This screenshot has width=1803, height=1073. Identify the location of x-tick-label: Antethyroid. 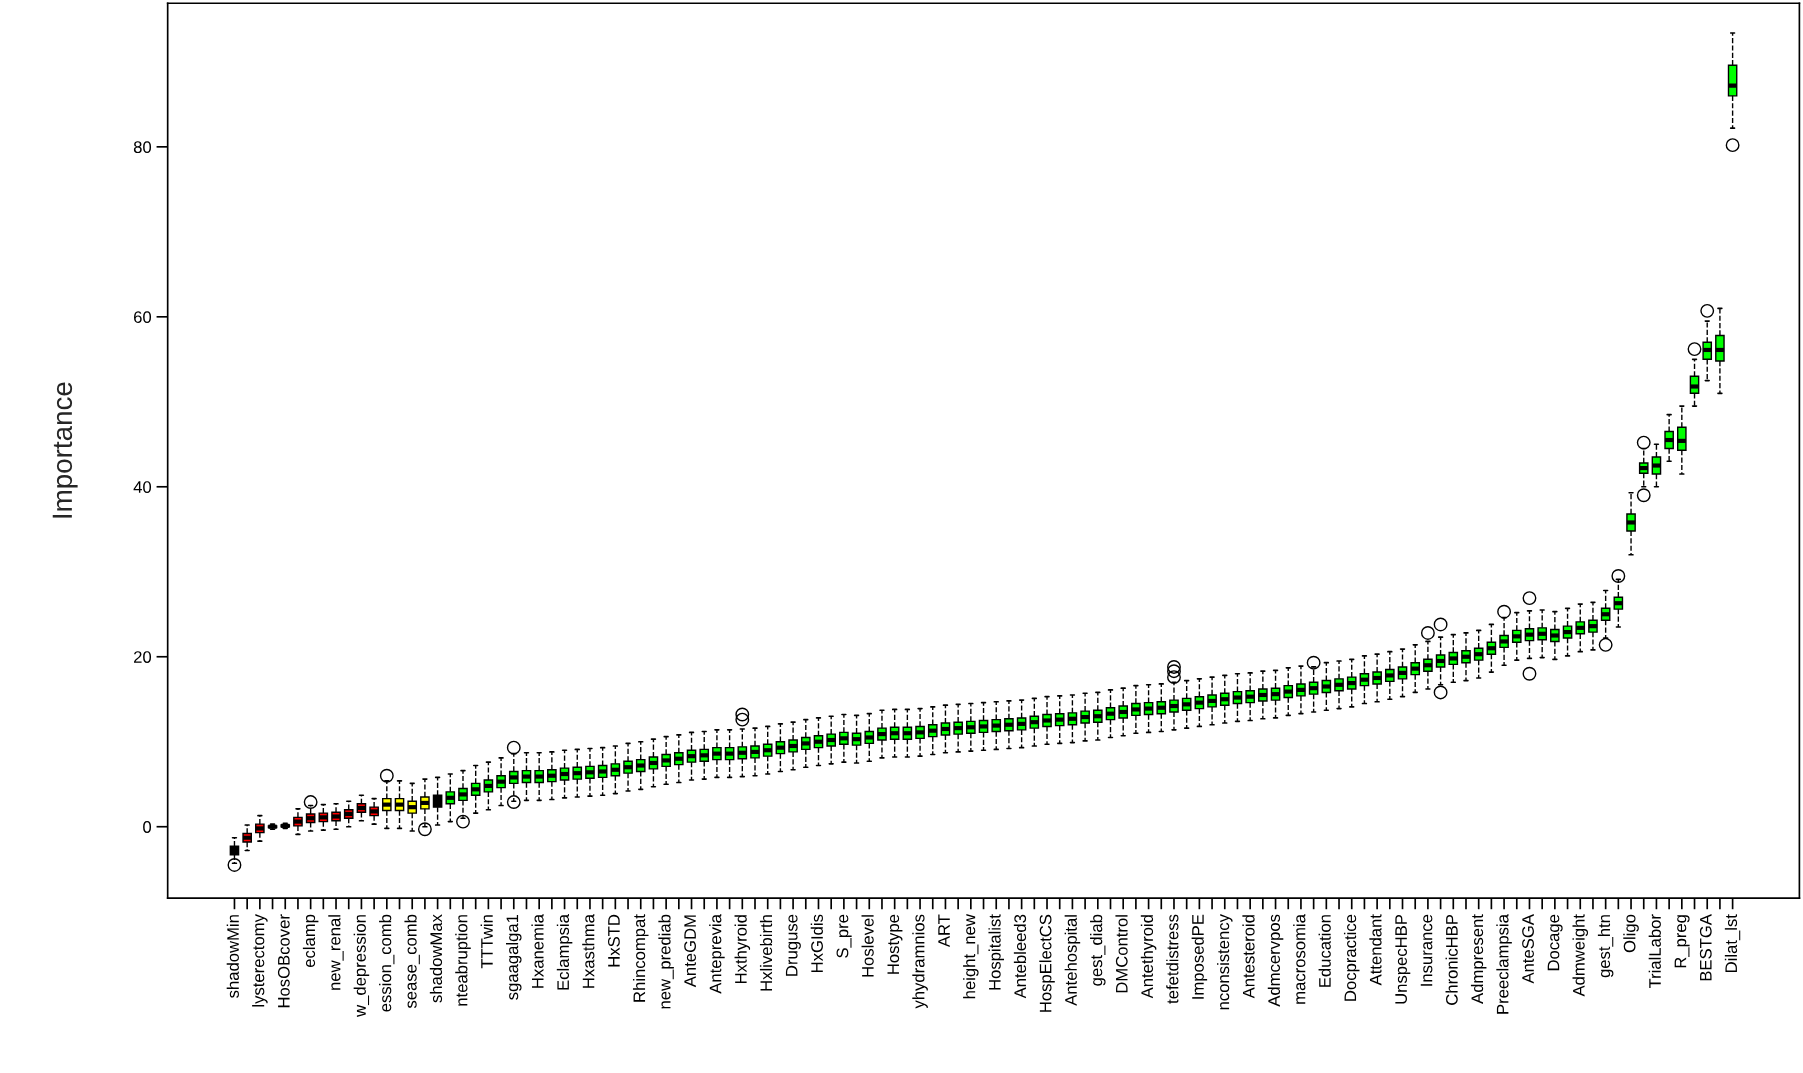
(1148, 957).